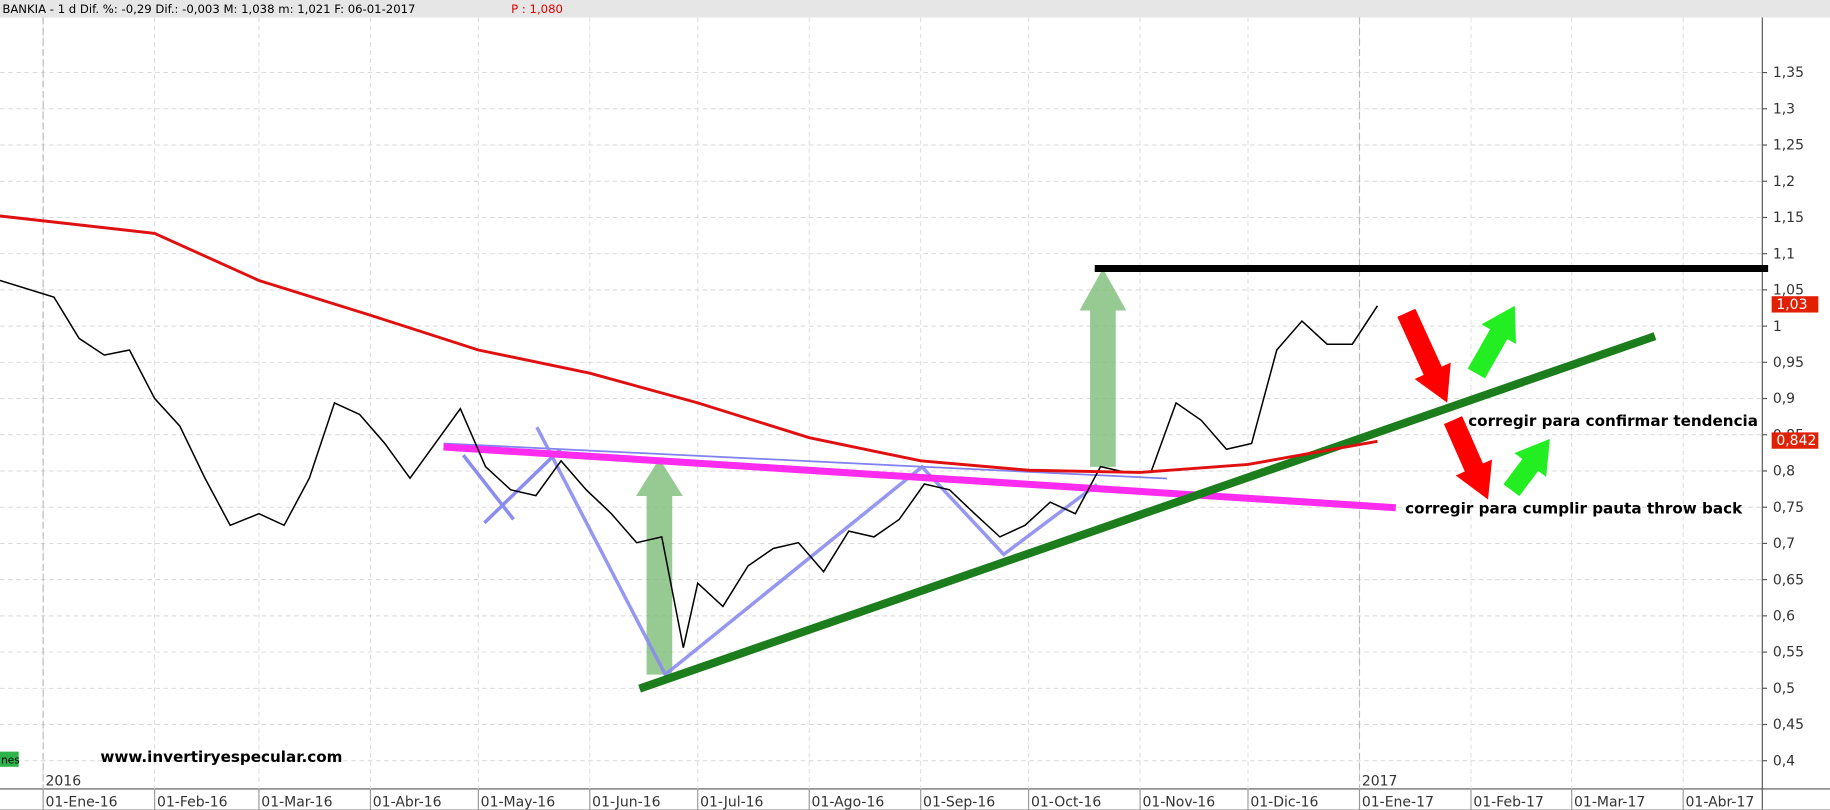 The height and width of the screenshot is (810, 1830). What do you see at coordinates (848, 802) in the screenshot?
I see `x-tick-label: 01-Ago-16` at bounding box center [848, 802].